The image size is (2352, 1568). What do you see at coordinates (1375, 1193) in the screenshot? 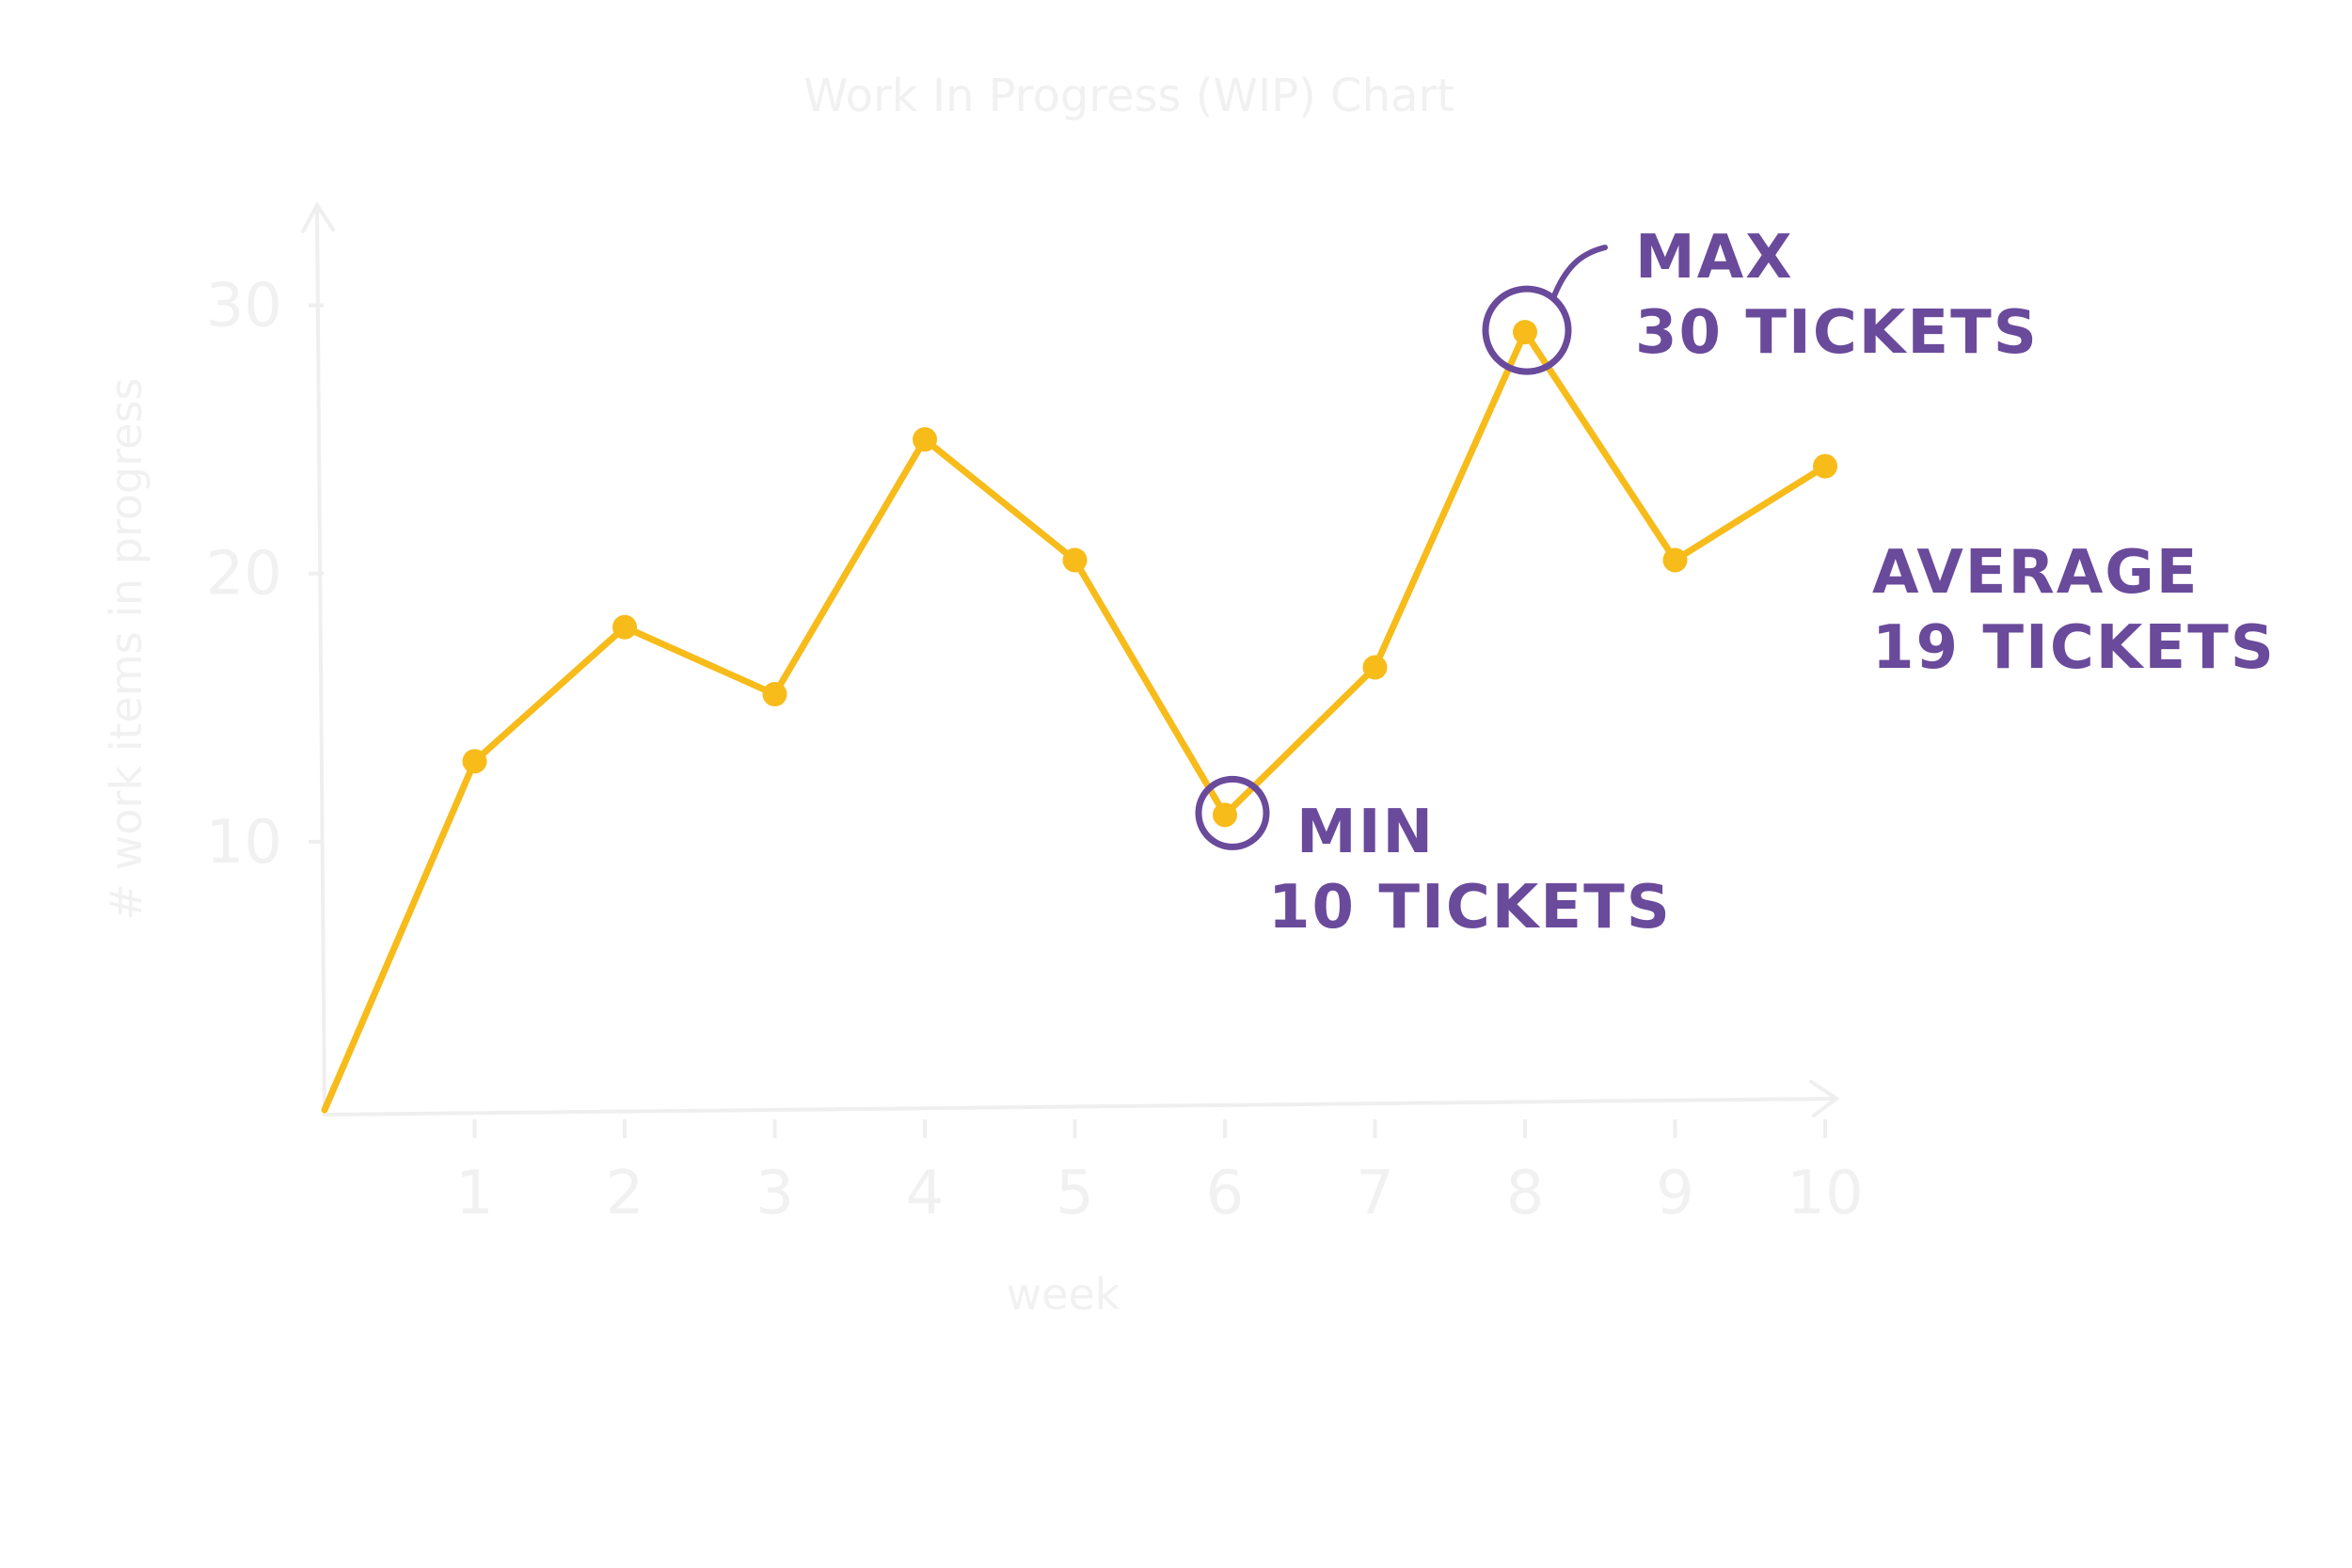
I see `x-tick-label-7: 7` at bounding box center [1375, 1193].